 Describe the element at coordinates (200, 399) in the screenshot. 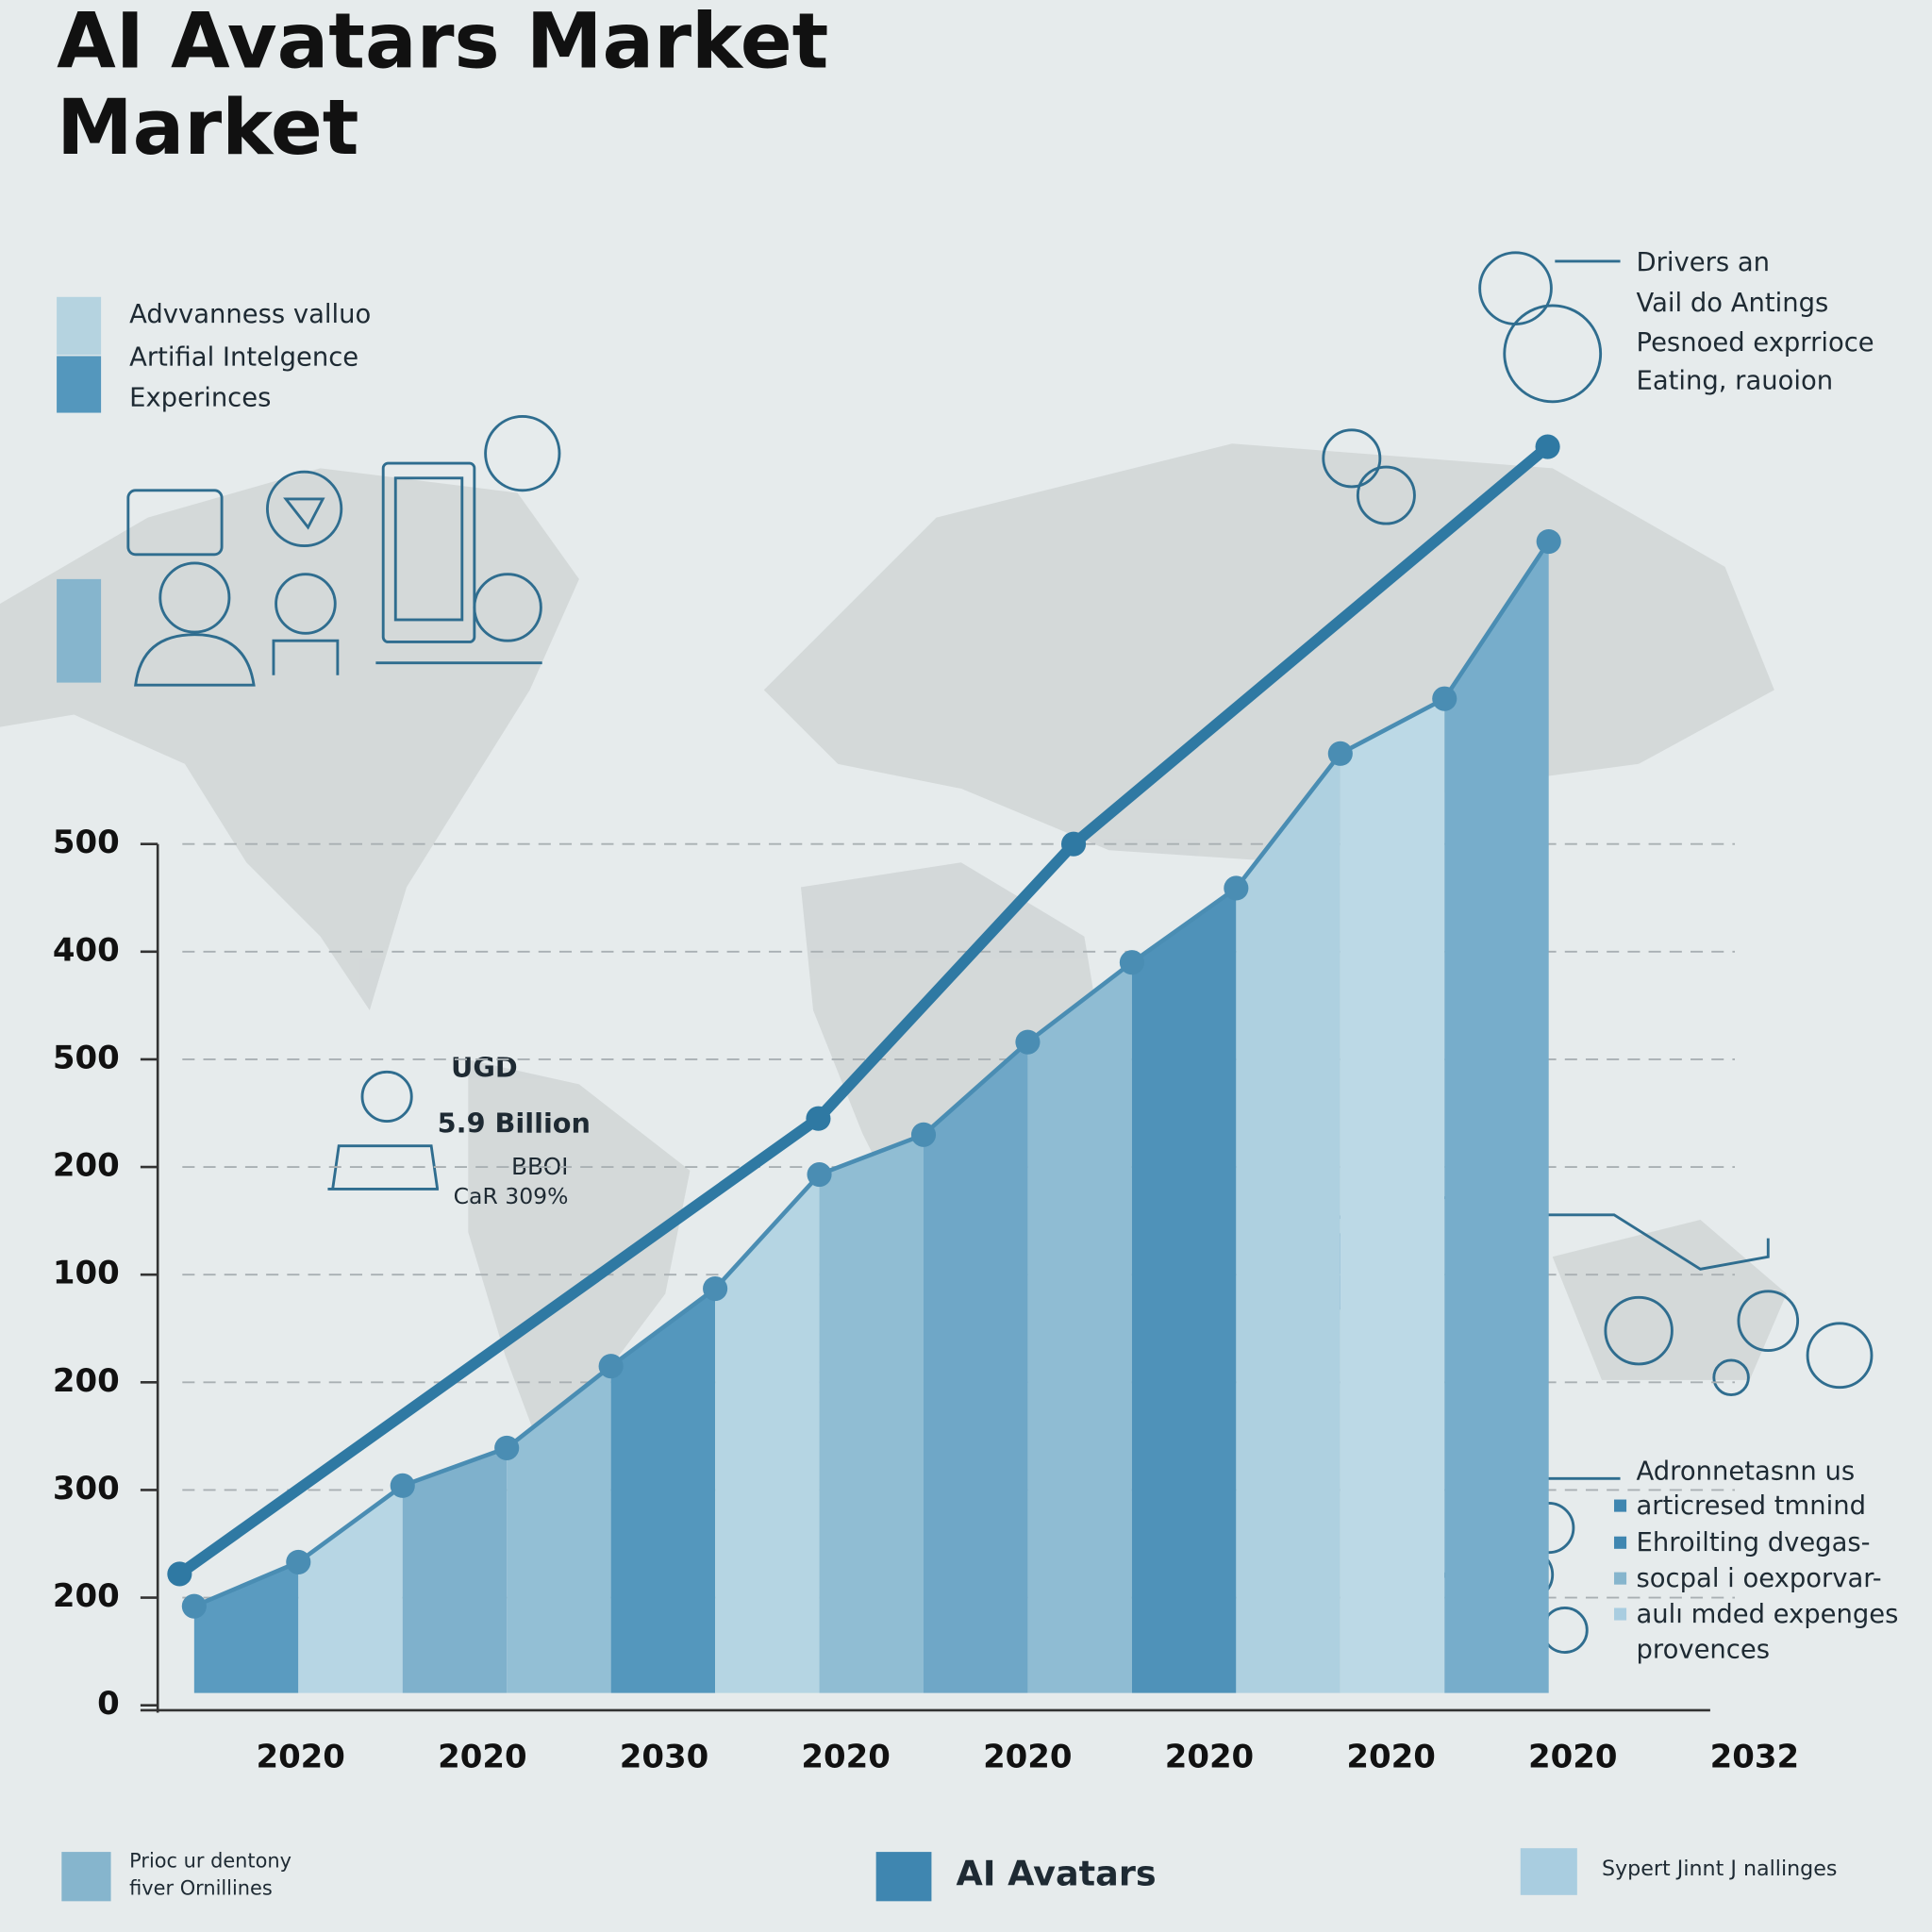

I see `legend-text: Experinces` at that location.